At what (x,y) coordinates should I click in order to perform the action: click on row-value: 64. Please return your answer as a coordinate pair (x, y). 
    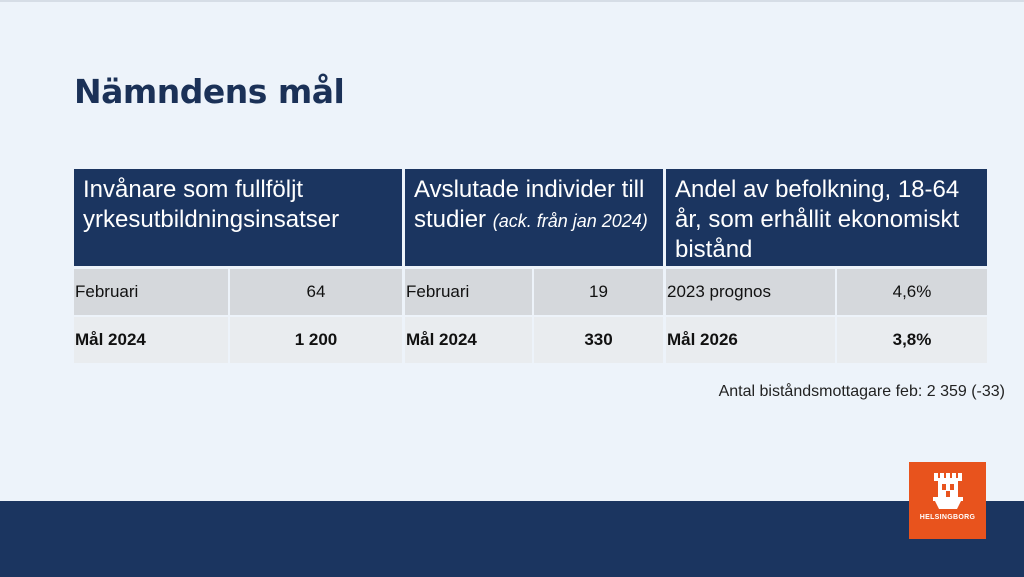
    Looking at the image, I should click on (316, 292).